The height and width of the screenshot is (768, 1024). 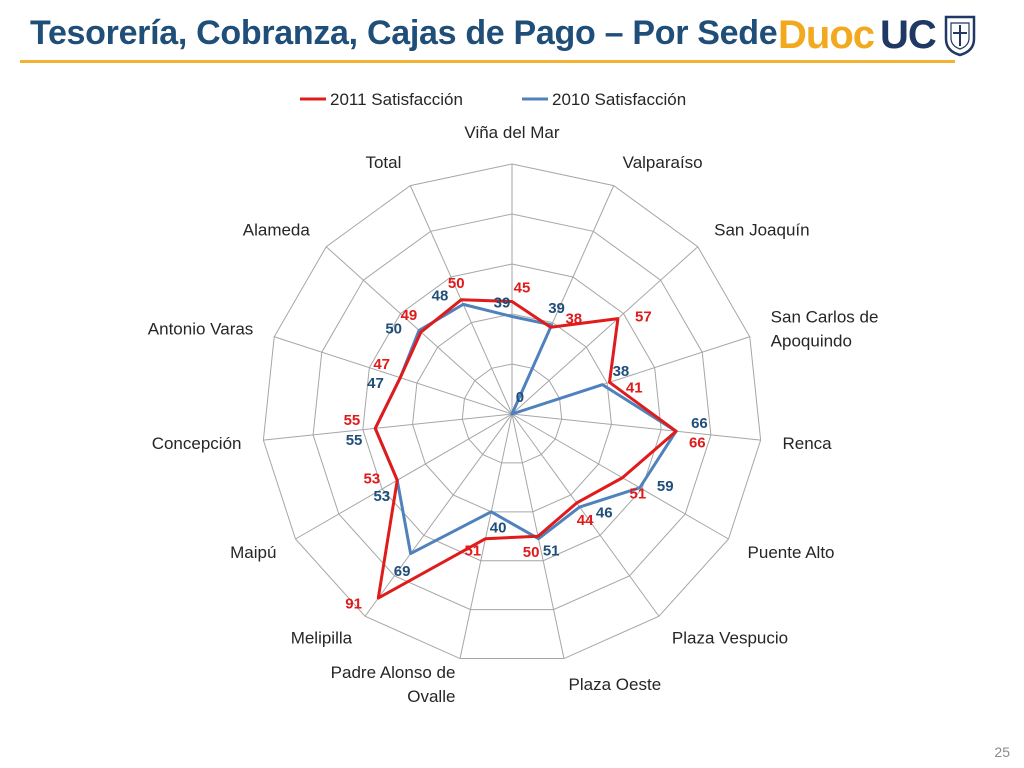 I want to click on data-label-2011: 41, so click(x=634, y=388).